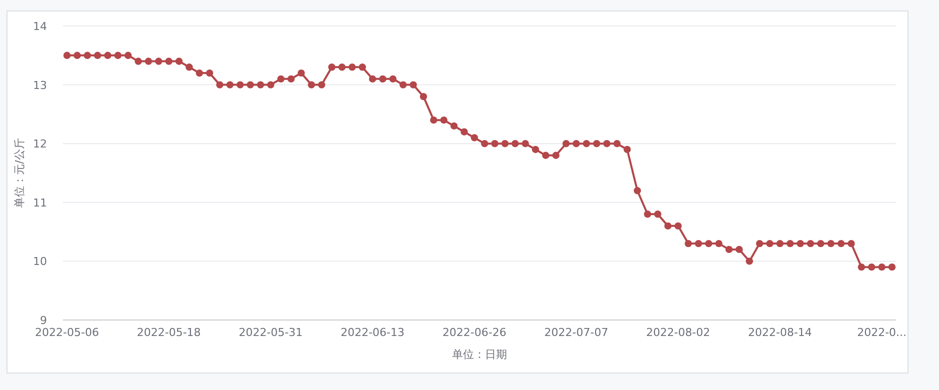 The image size is (939, 390). What do you see at coordinates (678, 332) in the screenshot?
I see `x-tick-label: 2022-08-02` at bounding box center [678, 332].